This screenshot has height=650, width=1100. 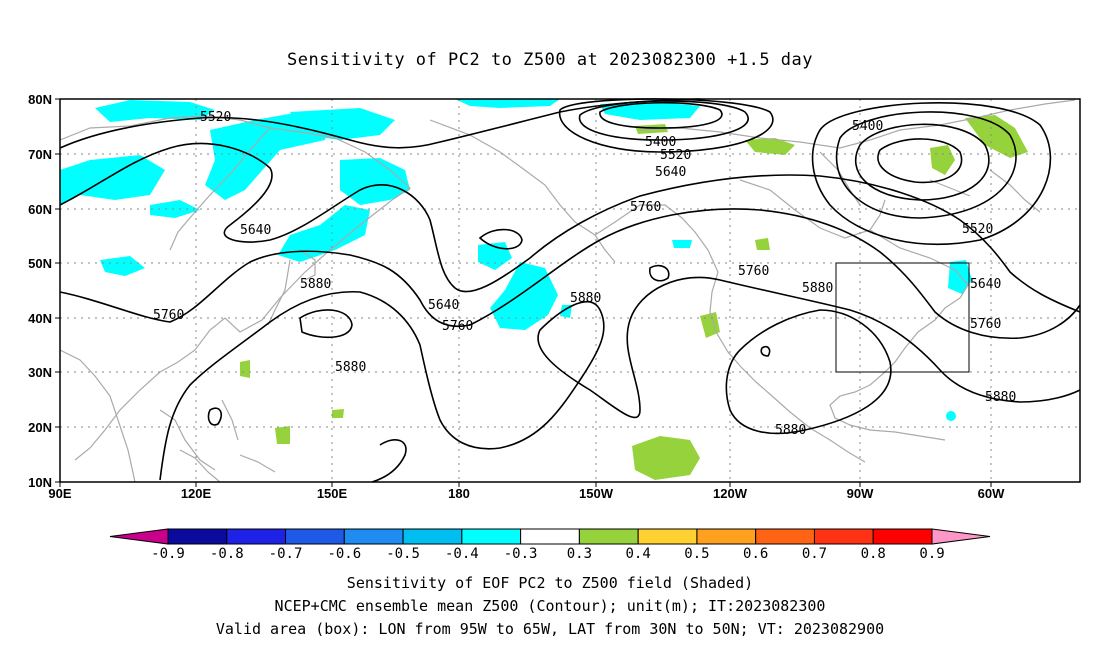 I want to click on colorbar-tick-label: 0.4, so click(x=638, y=554).